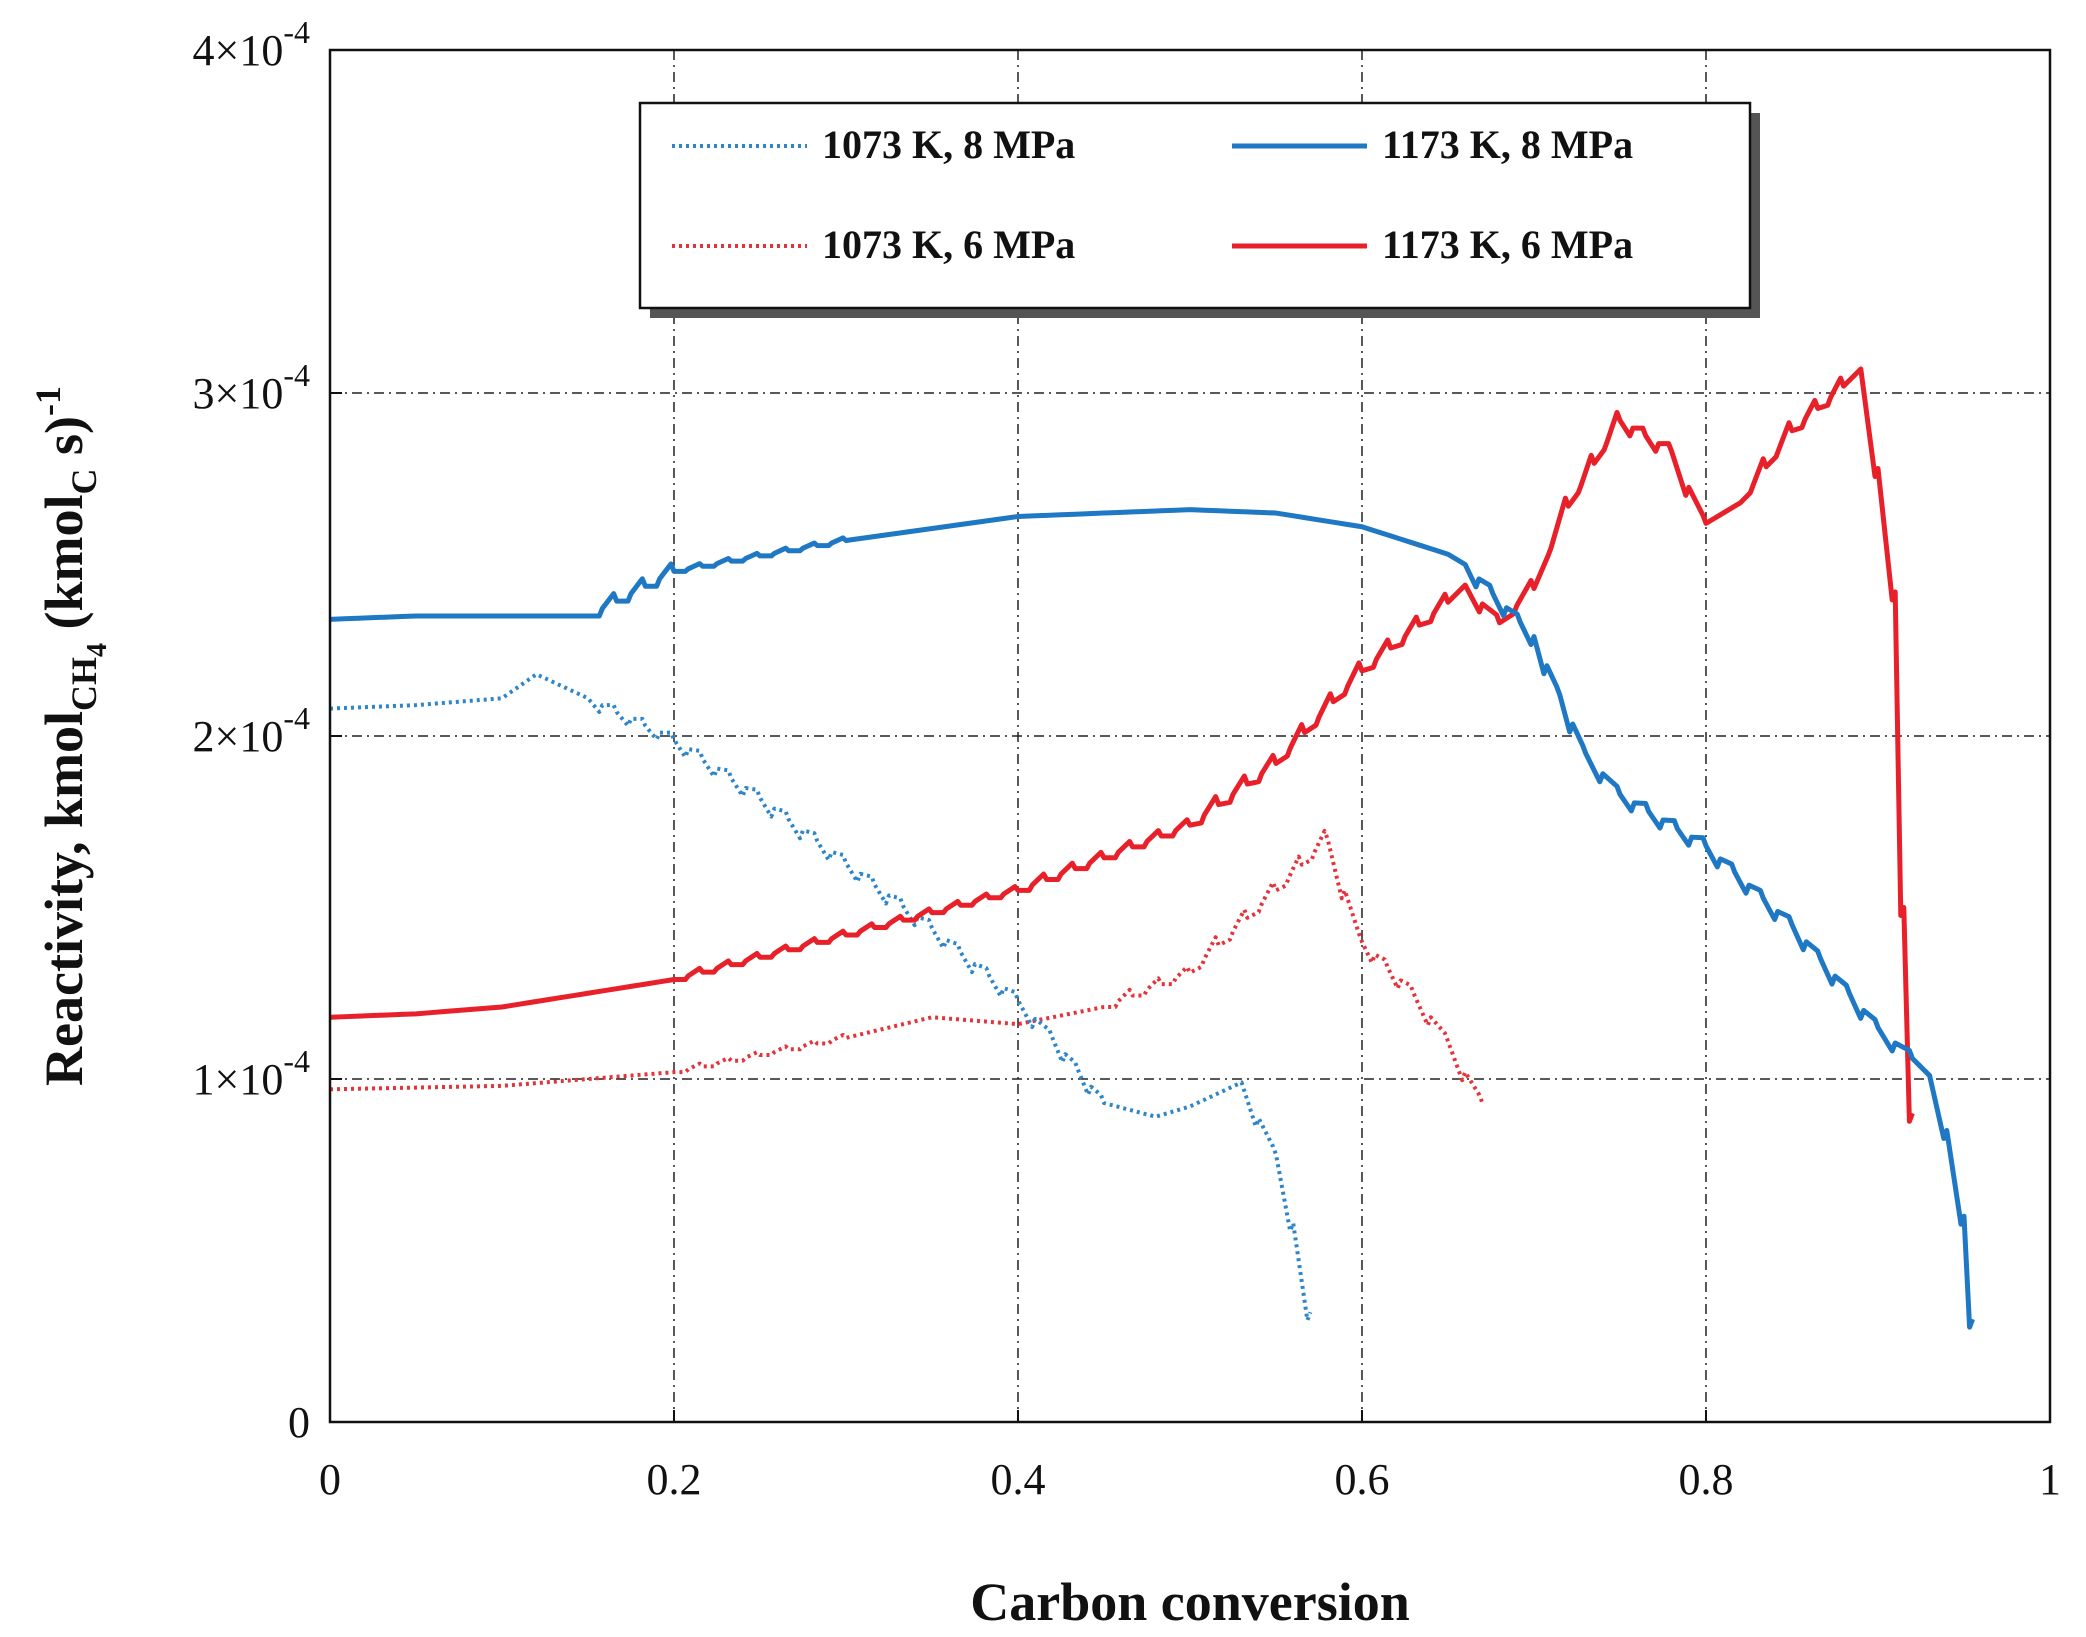  What do you see at coordinates (64, 442) in the screenshot?
I see `y-axis-title-end: s)` at bounding box center [64, 442].